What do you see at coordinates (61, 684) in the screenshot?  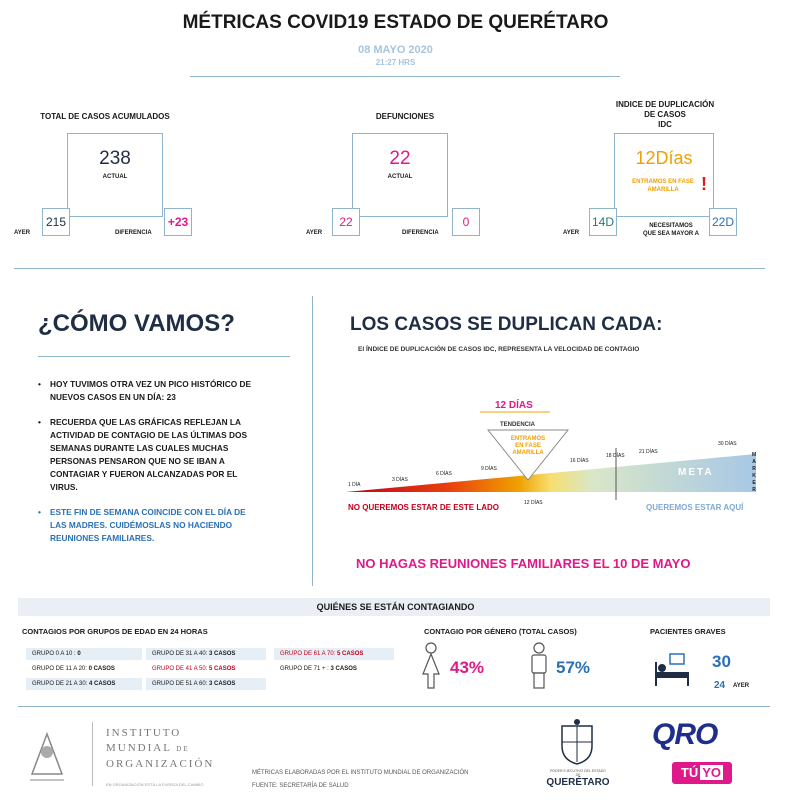 I see `group-21-30-label: GRUPO DE 21 A 30:` at bounding box center [61, 684].